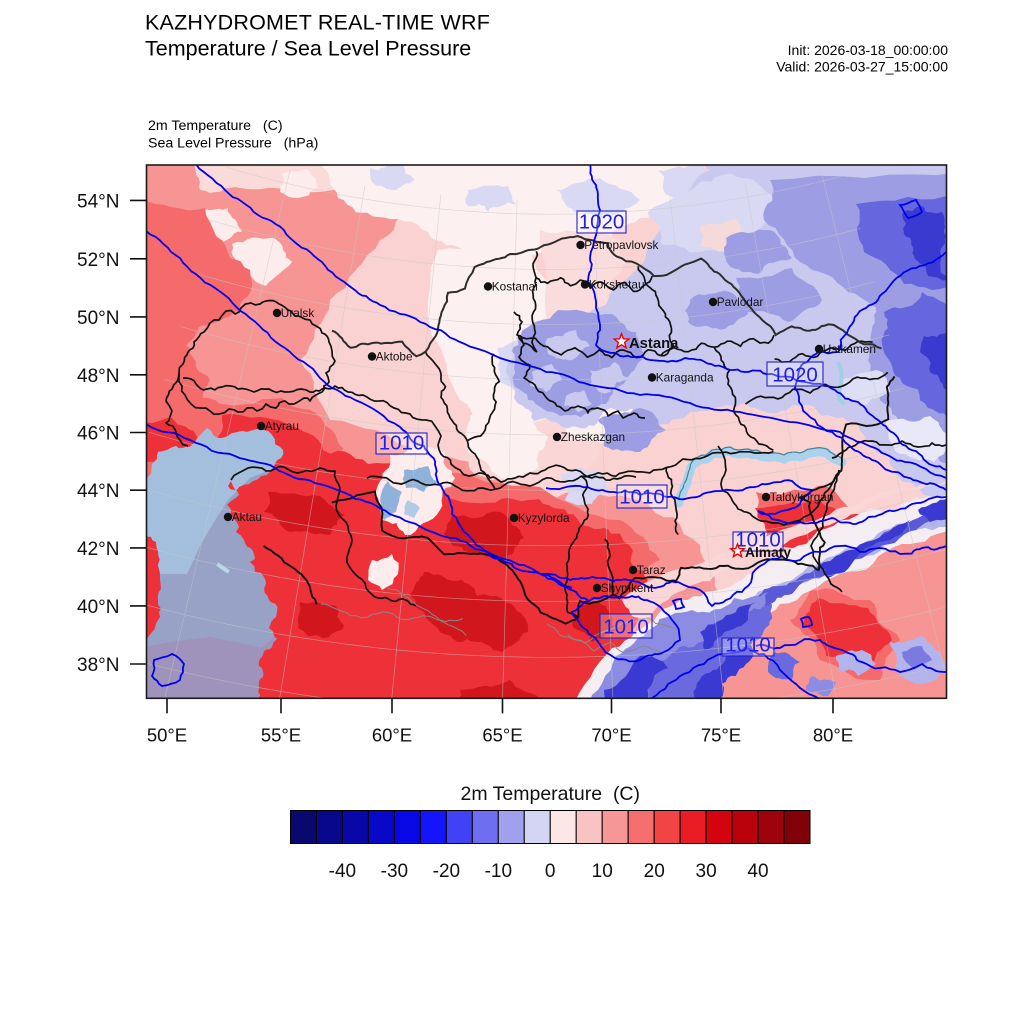 The width and height of the screenshot is (1024, 1024). I want to click on svg-text: Init: 2026-03-18_00:00:00, so click(868, 50).